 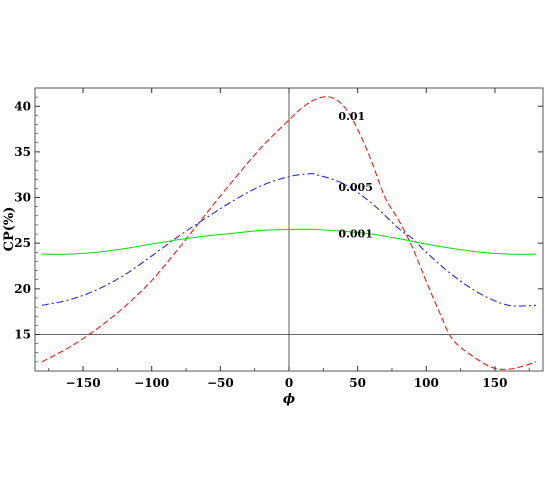 What do you see at coordinates (82, 383) in the screenshot?
I see `x-tick-label: −150` at bounding box center [82, 383].